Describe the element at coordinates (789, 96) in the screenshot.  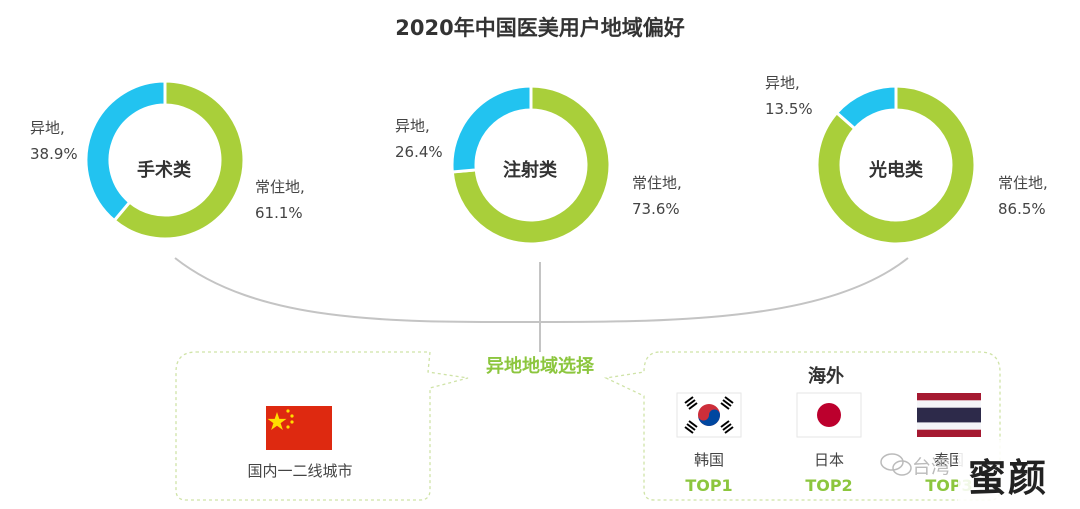
I see `remote-label: 异地, 13.5%` at that location.